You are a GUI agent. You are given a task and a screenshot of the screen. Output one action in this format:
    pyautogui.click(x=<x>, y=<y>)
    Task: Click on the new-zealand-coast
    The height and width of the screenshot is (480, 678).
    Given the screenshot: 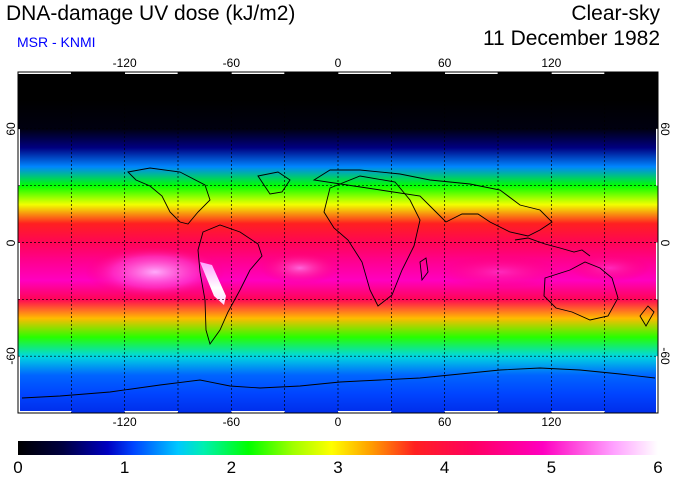 What is the action you would take?
    pyautogui.click(x=647, y=316)
    